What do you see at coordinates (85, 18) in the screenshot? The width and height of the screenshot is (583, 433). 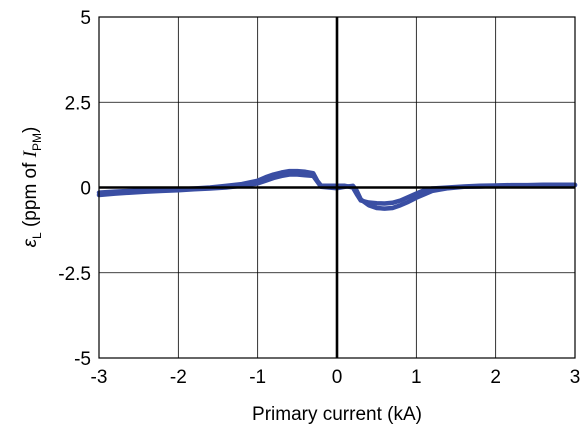 I see `y-tick-label: 5` at bounding box center [85, 18].